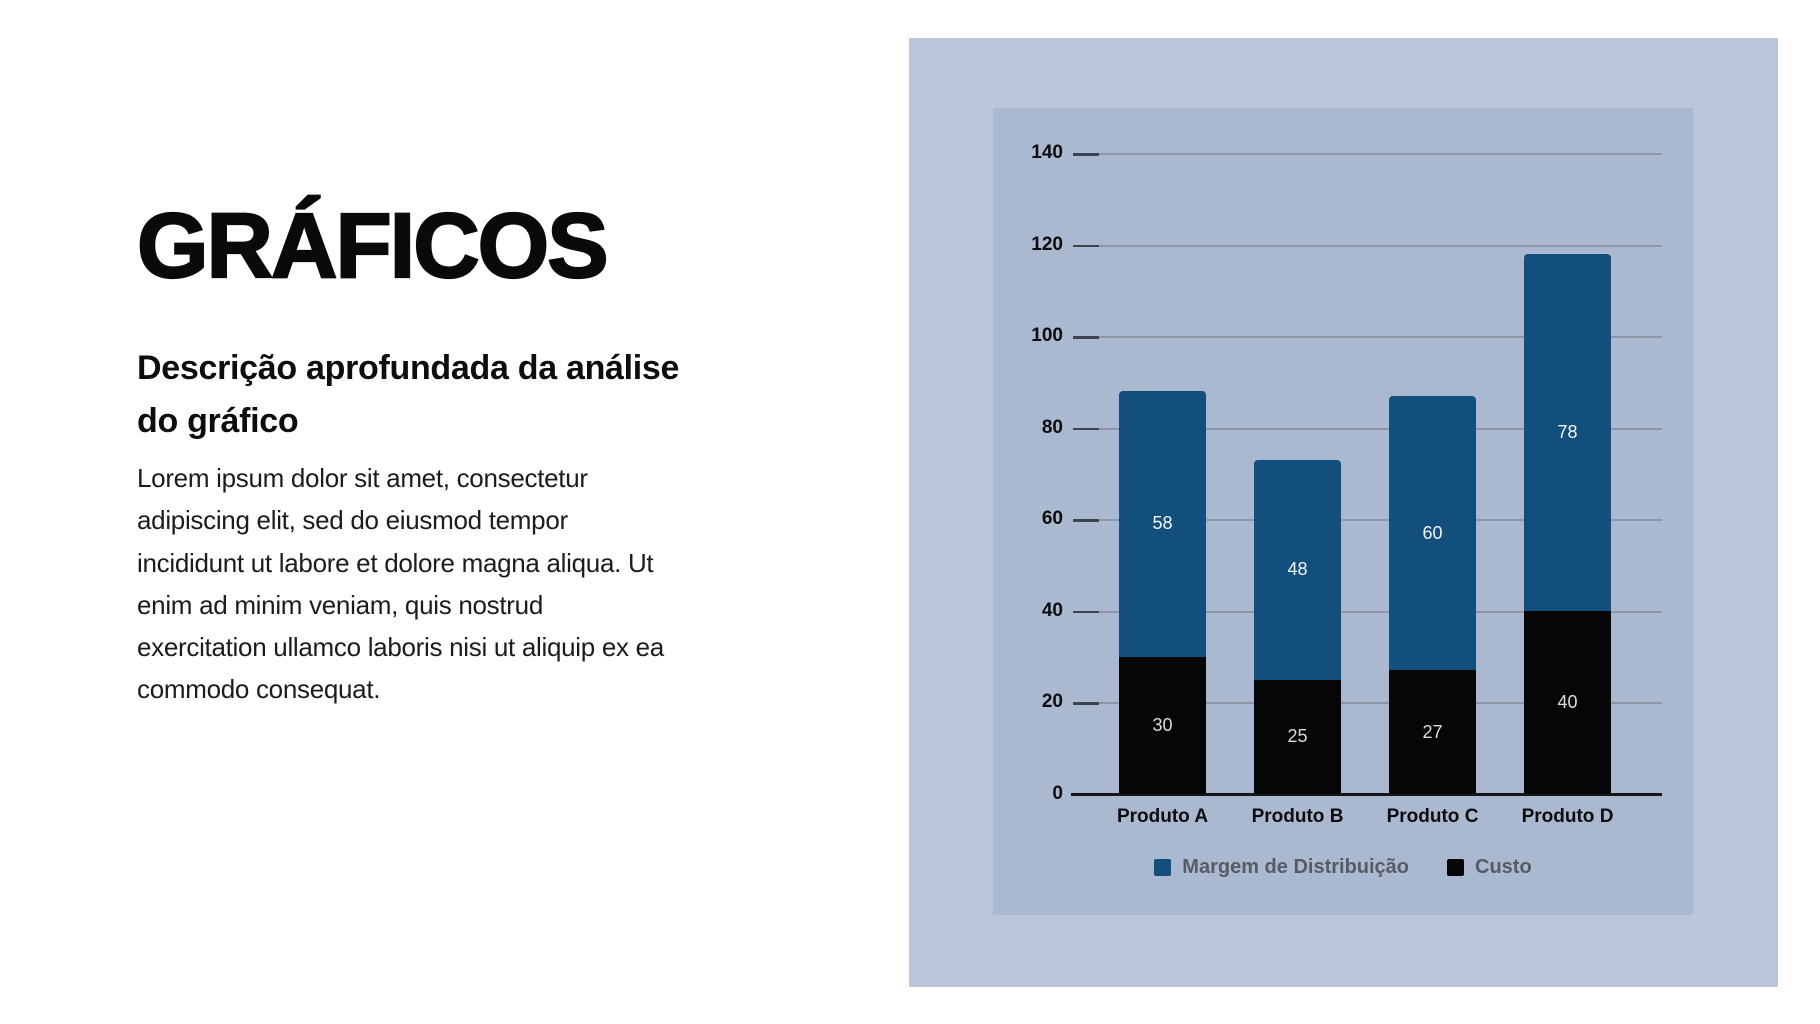  I want to click on bar-column: 58 30, so click(1162, 592).